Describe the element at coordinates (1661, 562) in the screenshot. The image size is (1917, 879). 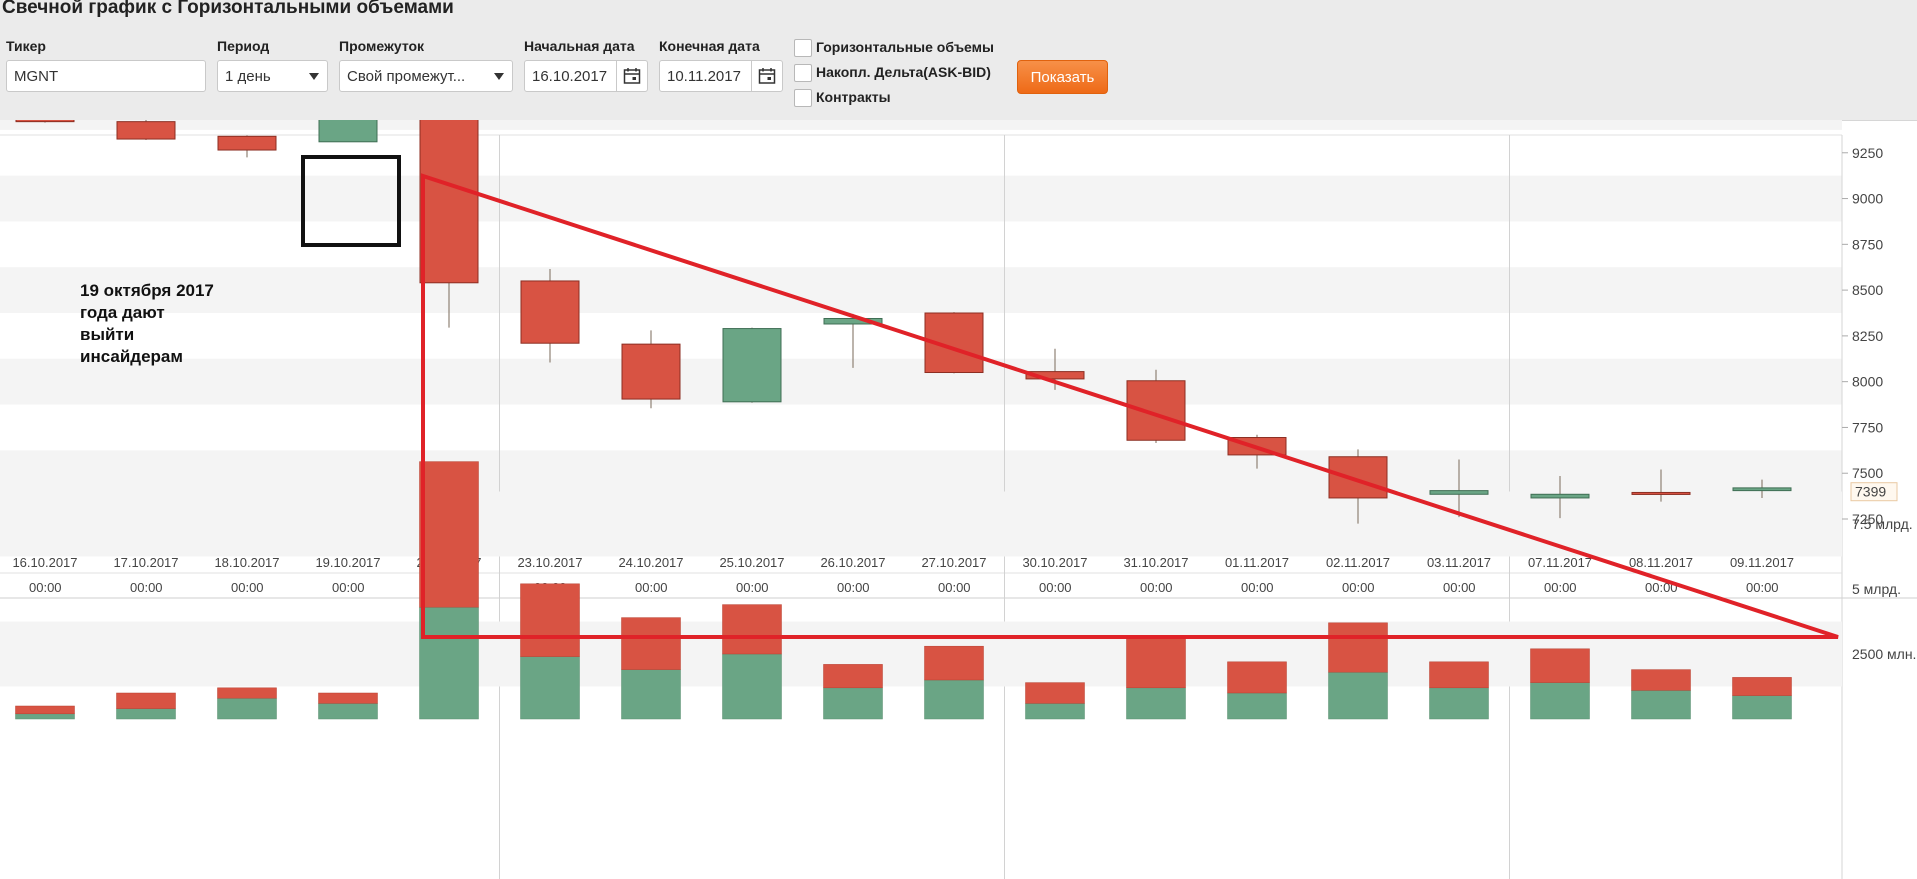
I see `date-tick-label: 08.11.2017` at that location.